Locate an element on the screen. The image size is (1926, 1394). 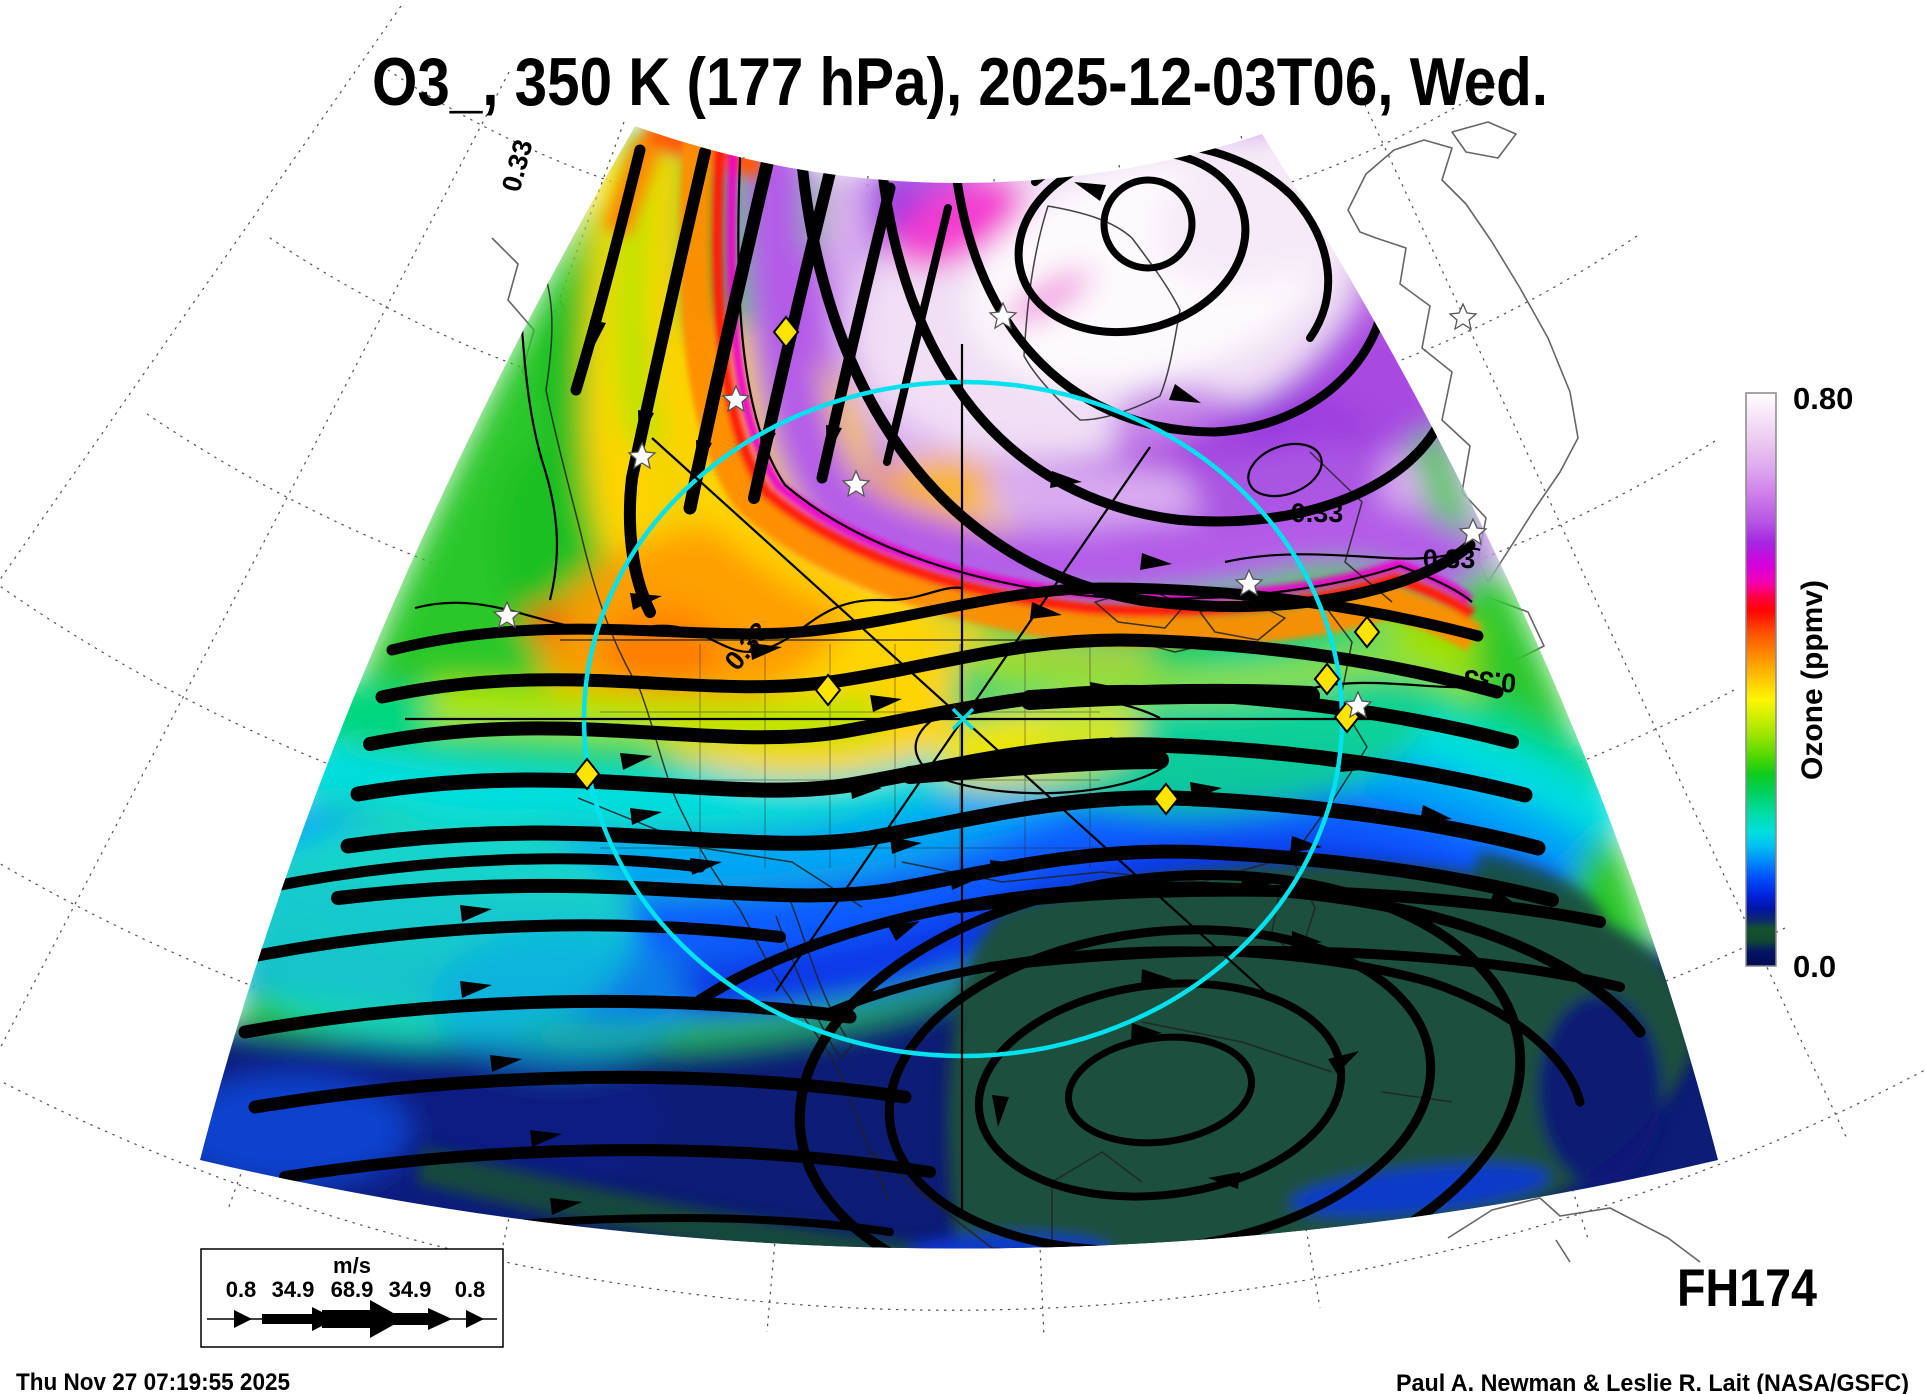
svg-text: 0.80 is located at coordinates (1823, 398).